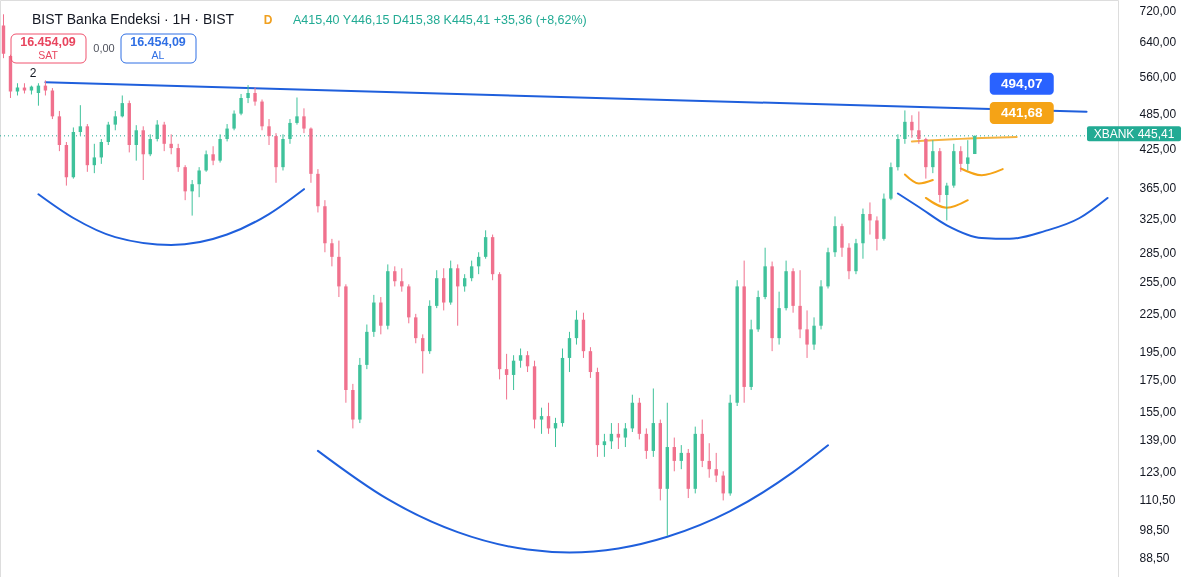 The image size is (1200, 577). I want to click on ref-line-label: XBANK 445,41, so click(1134, 133).